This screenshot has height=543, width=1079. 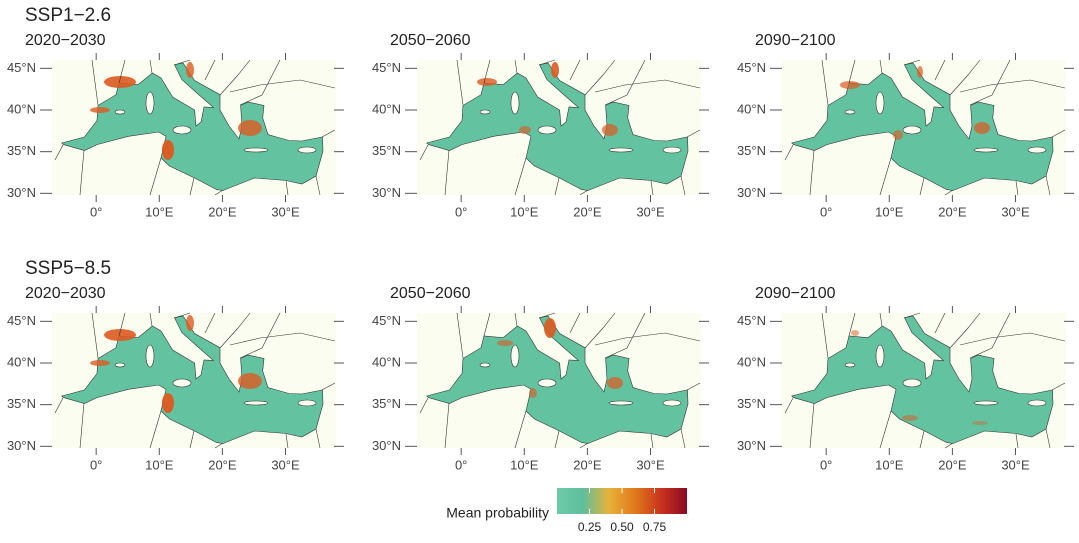 I want to click on legend-title: Mean probability, so click(x=497, y=513).